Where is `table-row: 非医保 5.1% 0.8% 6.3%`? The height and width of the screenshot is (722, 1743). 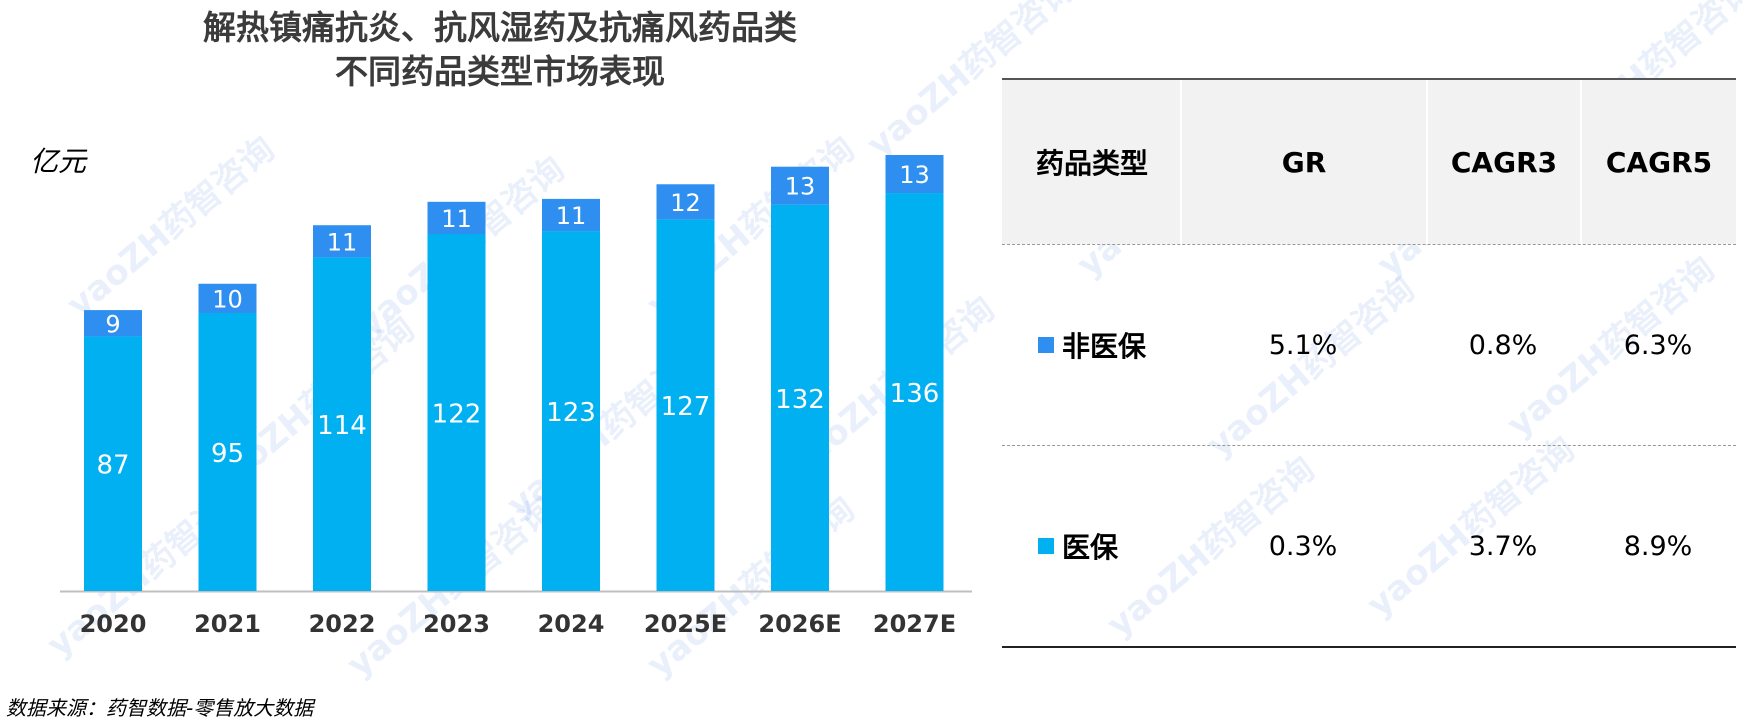 table-row: 非医保 5.1% 0.8% 6.3% is located at coordinates (1369, 345).